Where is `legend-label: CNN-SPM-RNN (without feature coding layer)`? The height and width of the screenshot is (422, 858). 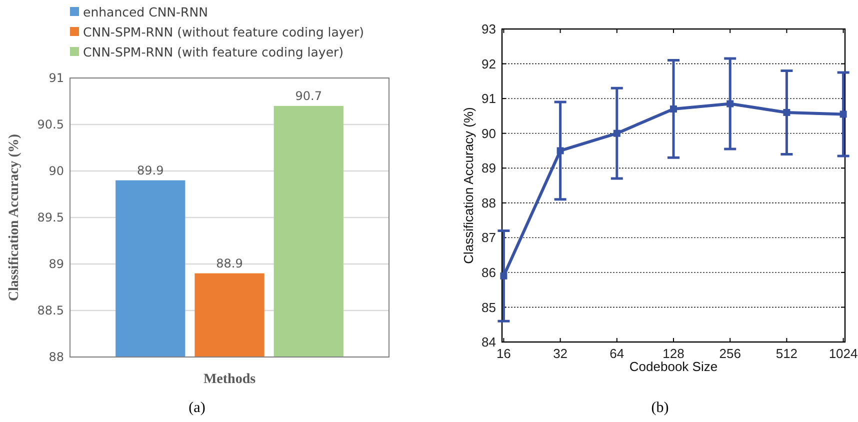
legend-label: CNN-SPM-RNN (without feature coding layer) is located at coordinates (223, 32).